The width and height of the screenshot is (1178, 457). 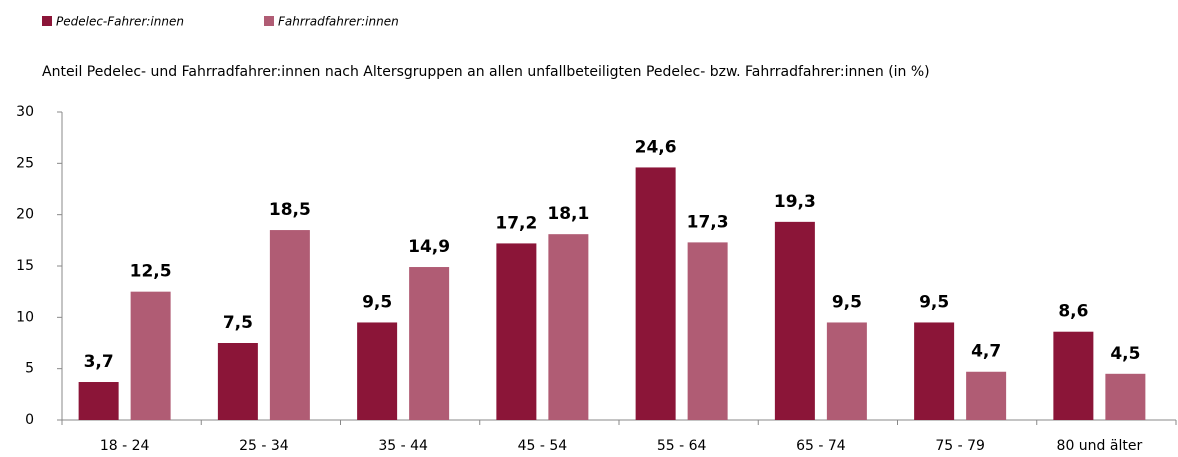 I want to click on y-tick-label: 15, so click(x=25, y=266).